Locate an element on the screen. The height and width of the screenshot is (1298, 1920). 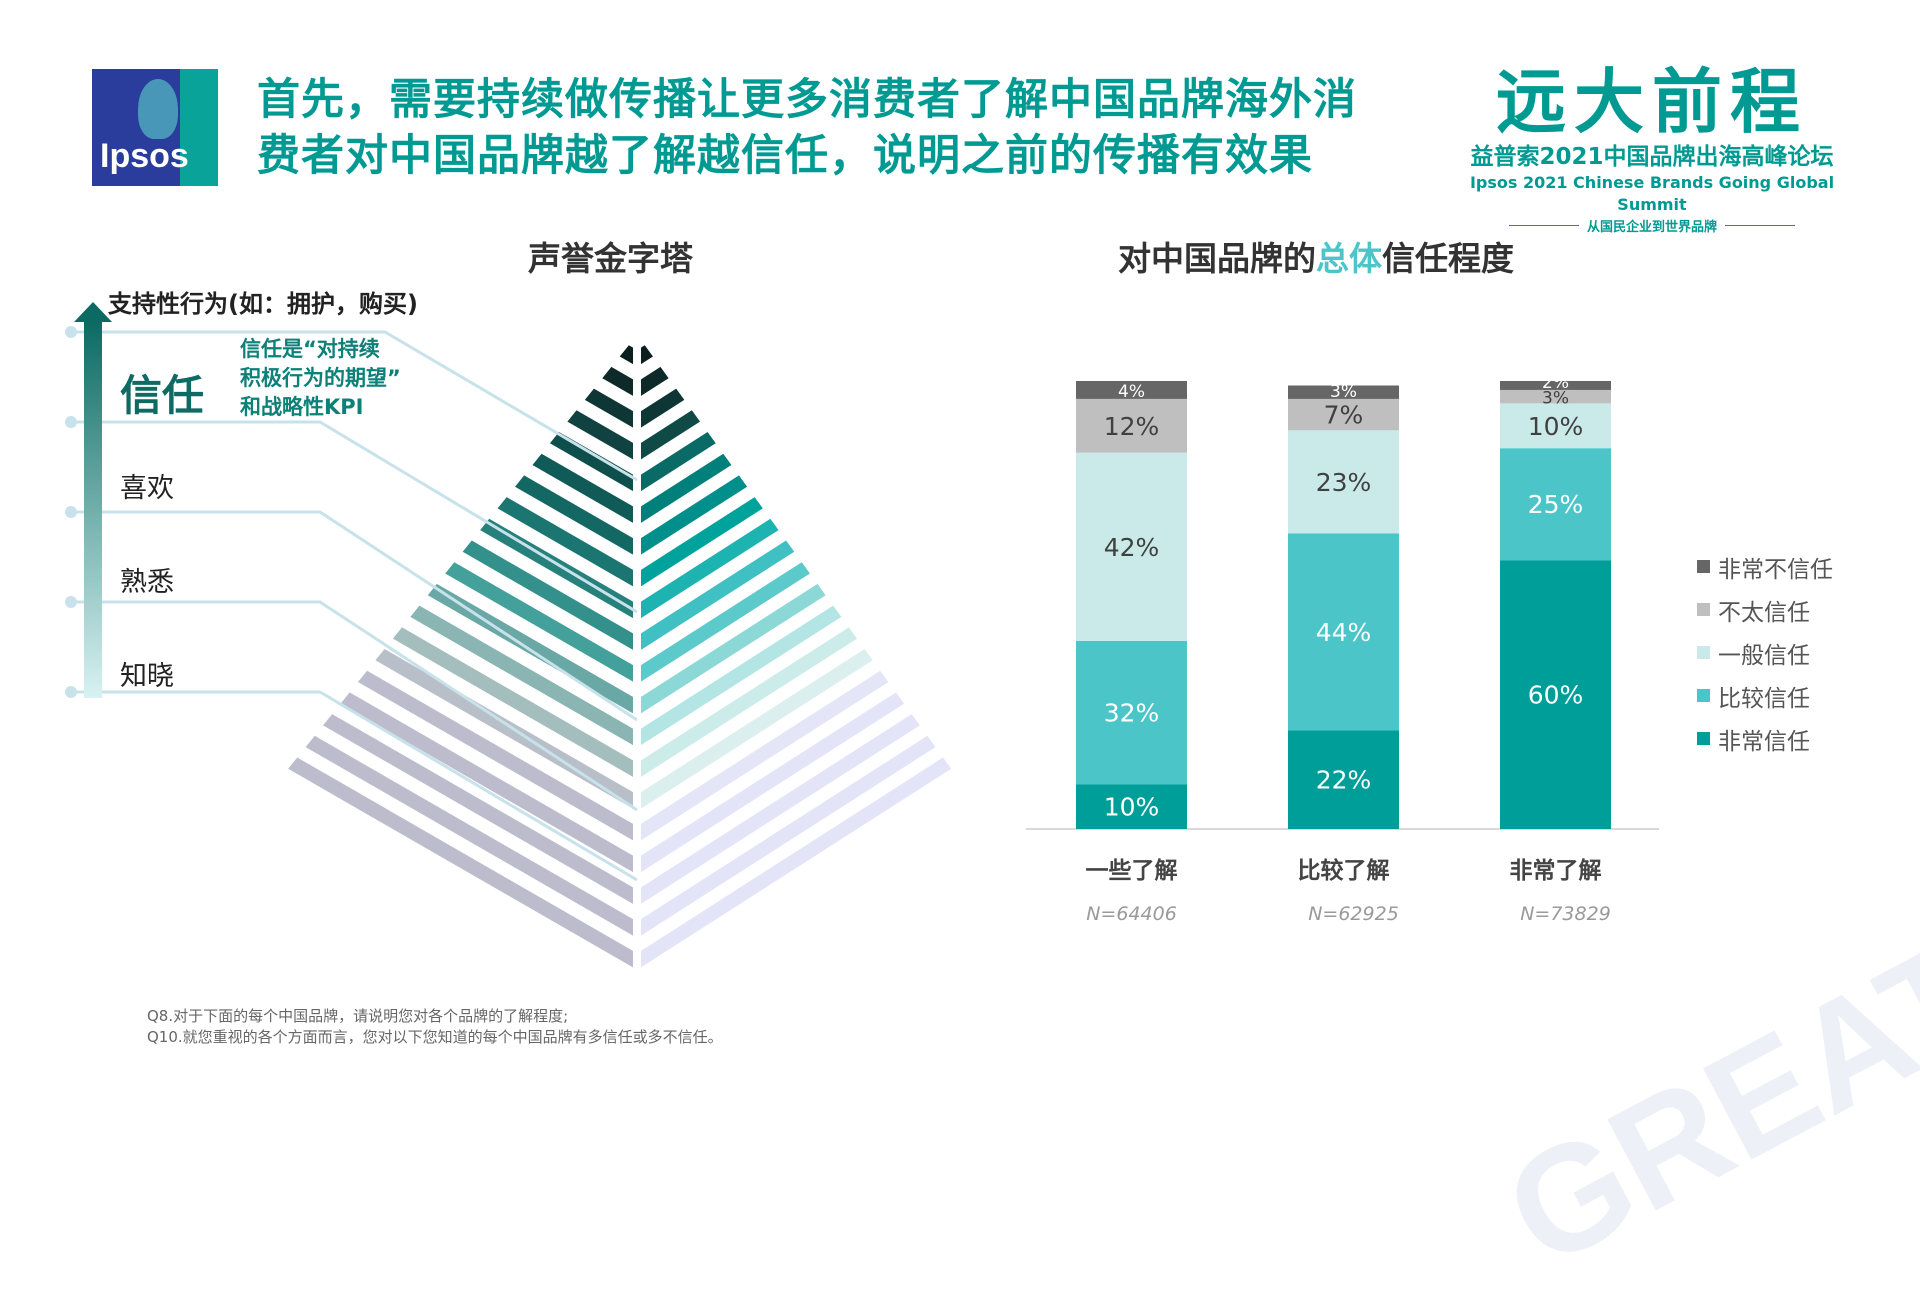
data-label: 7% is located at coordinates (1344, 415).